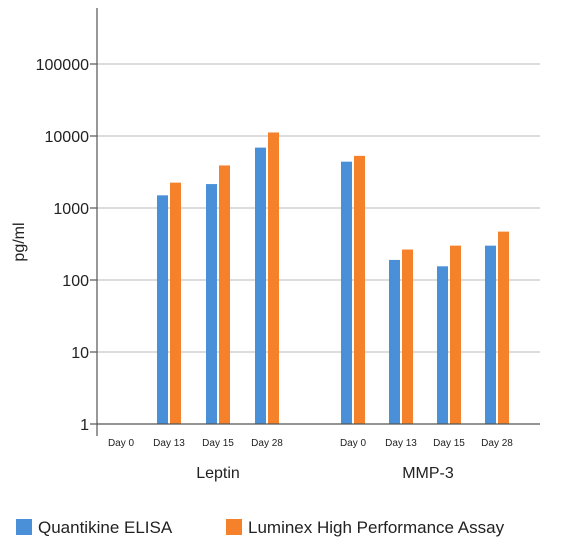 The height and width of the screenshot is (554, 580). Describe the element at coordinates (66, 245) in the screenshot. I see `y-tick-labels: 1 10 100 1000 10000 100000` at that location.